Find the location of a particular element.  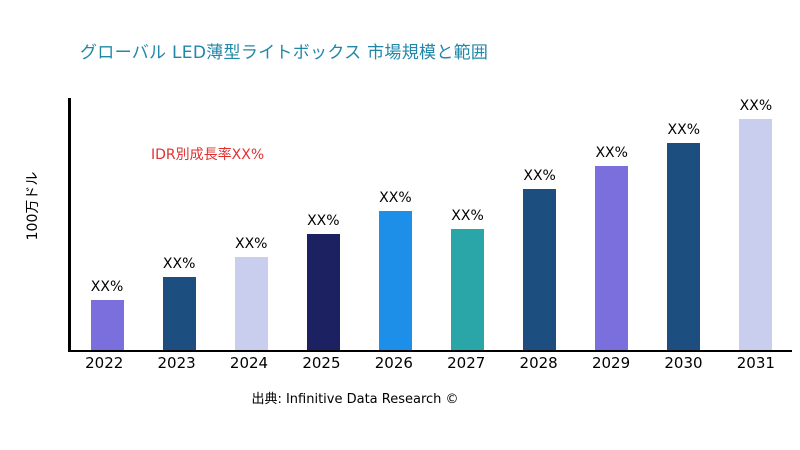

source-caption: 出典: Infinitive Data Research © is located at coordinates (355, 399).